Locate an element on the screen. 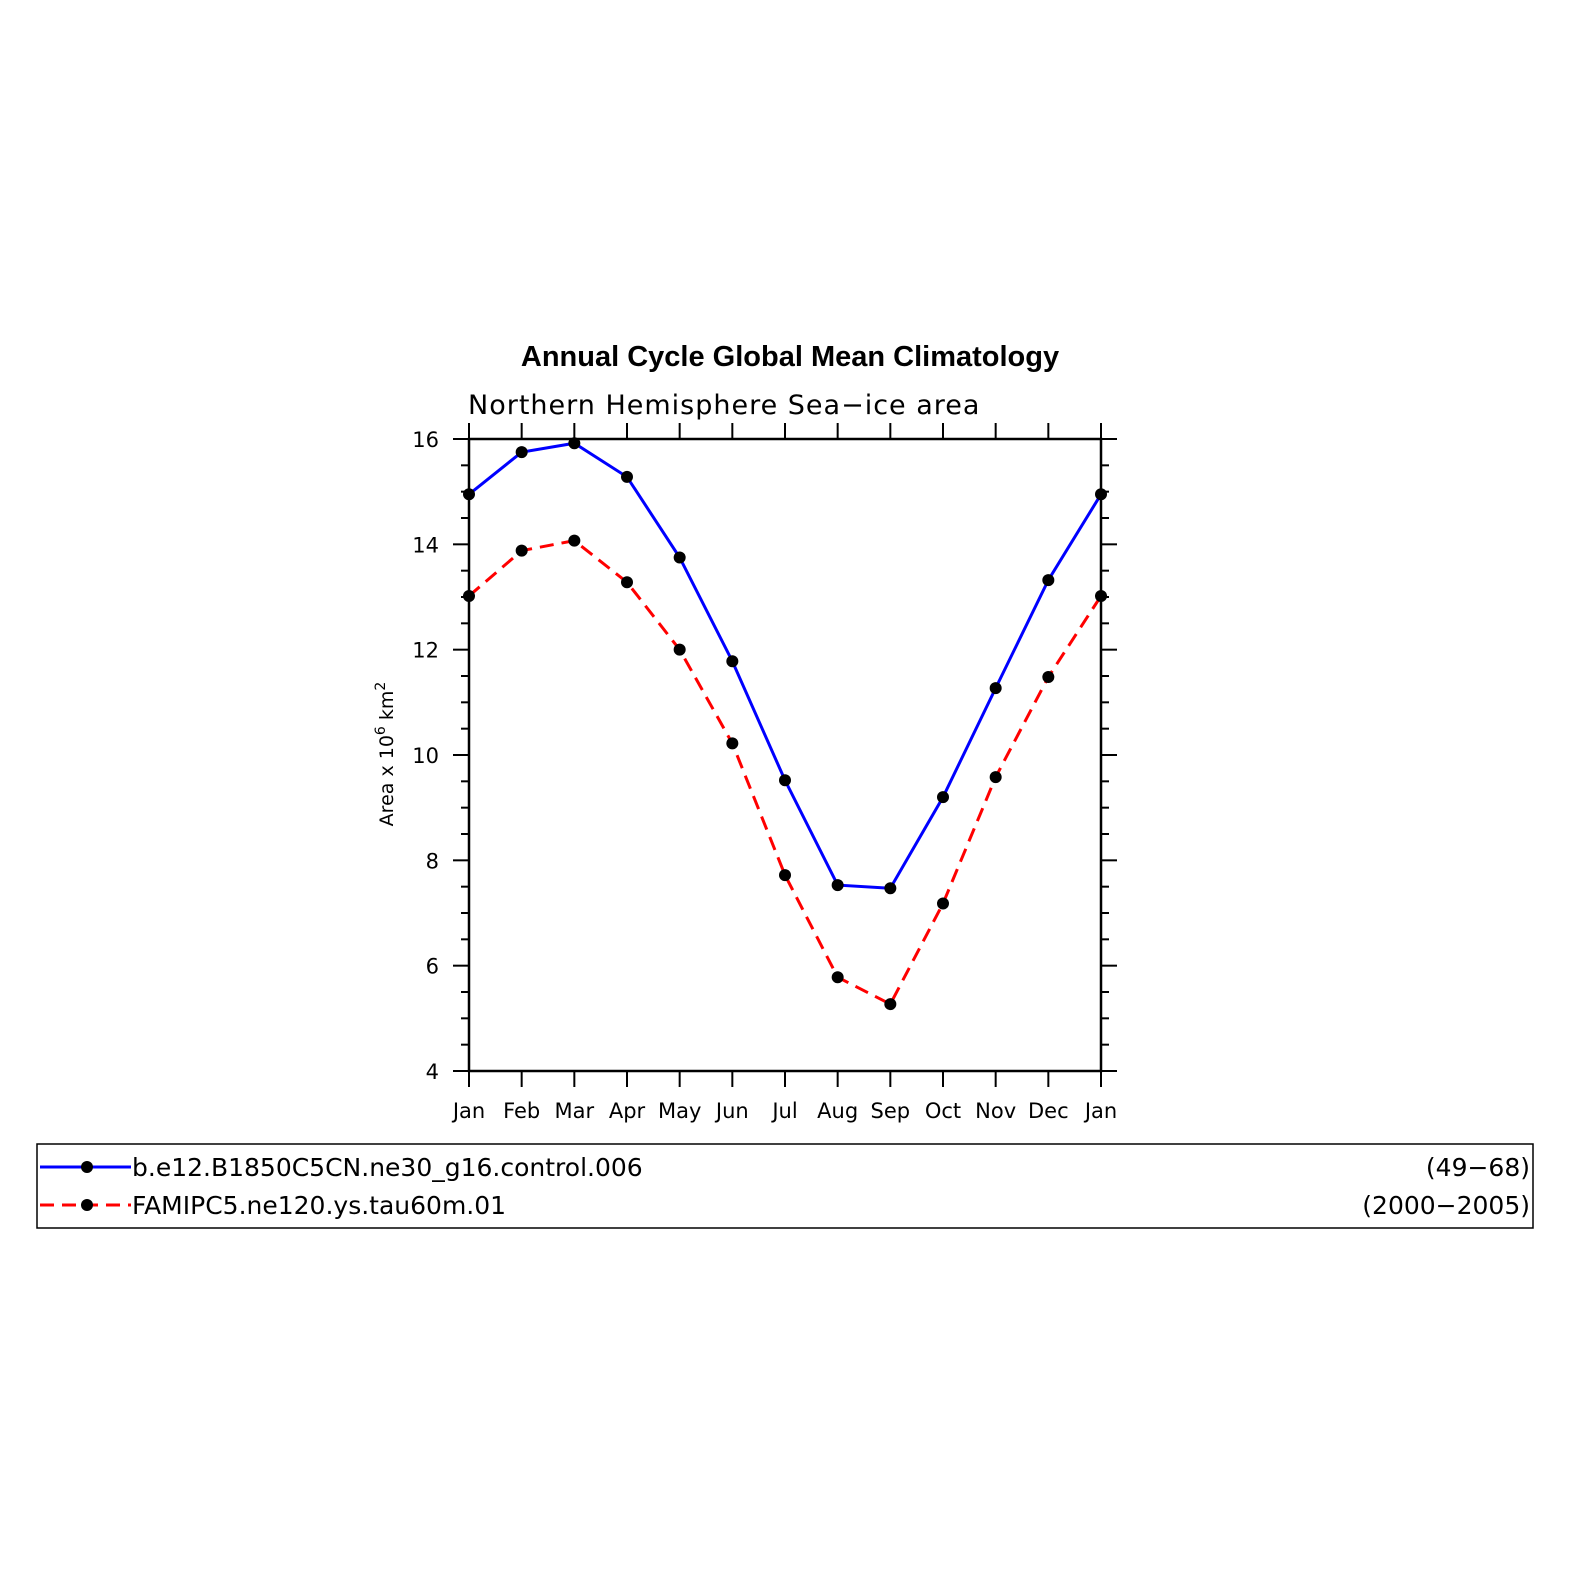  y-tick-label: 4 is located at coordinates (432, 1072).